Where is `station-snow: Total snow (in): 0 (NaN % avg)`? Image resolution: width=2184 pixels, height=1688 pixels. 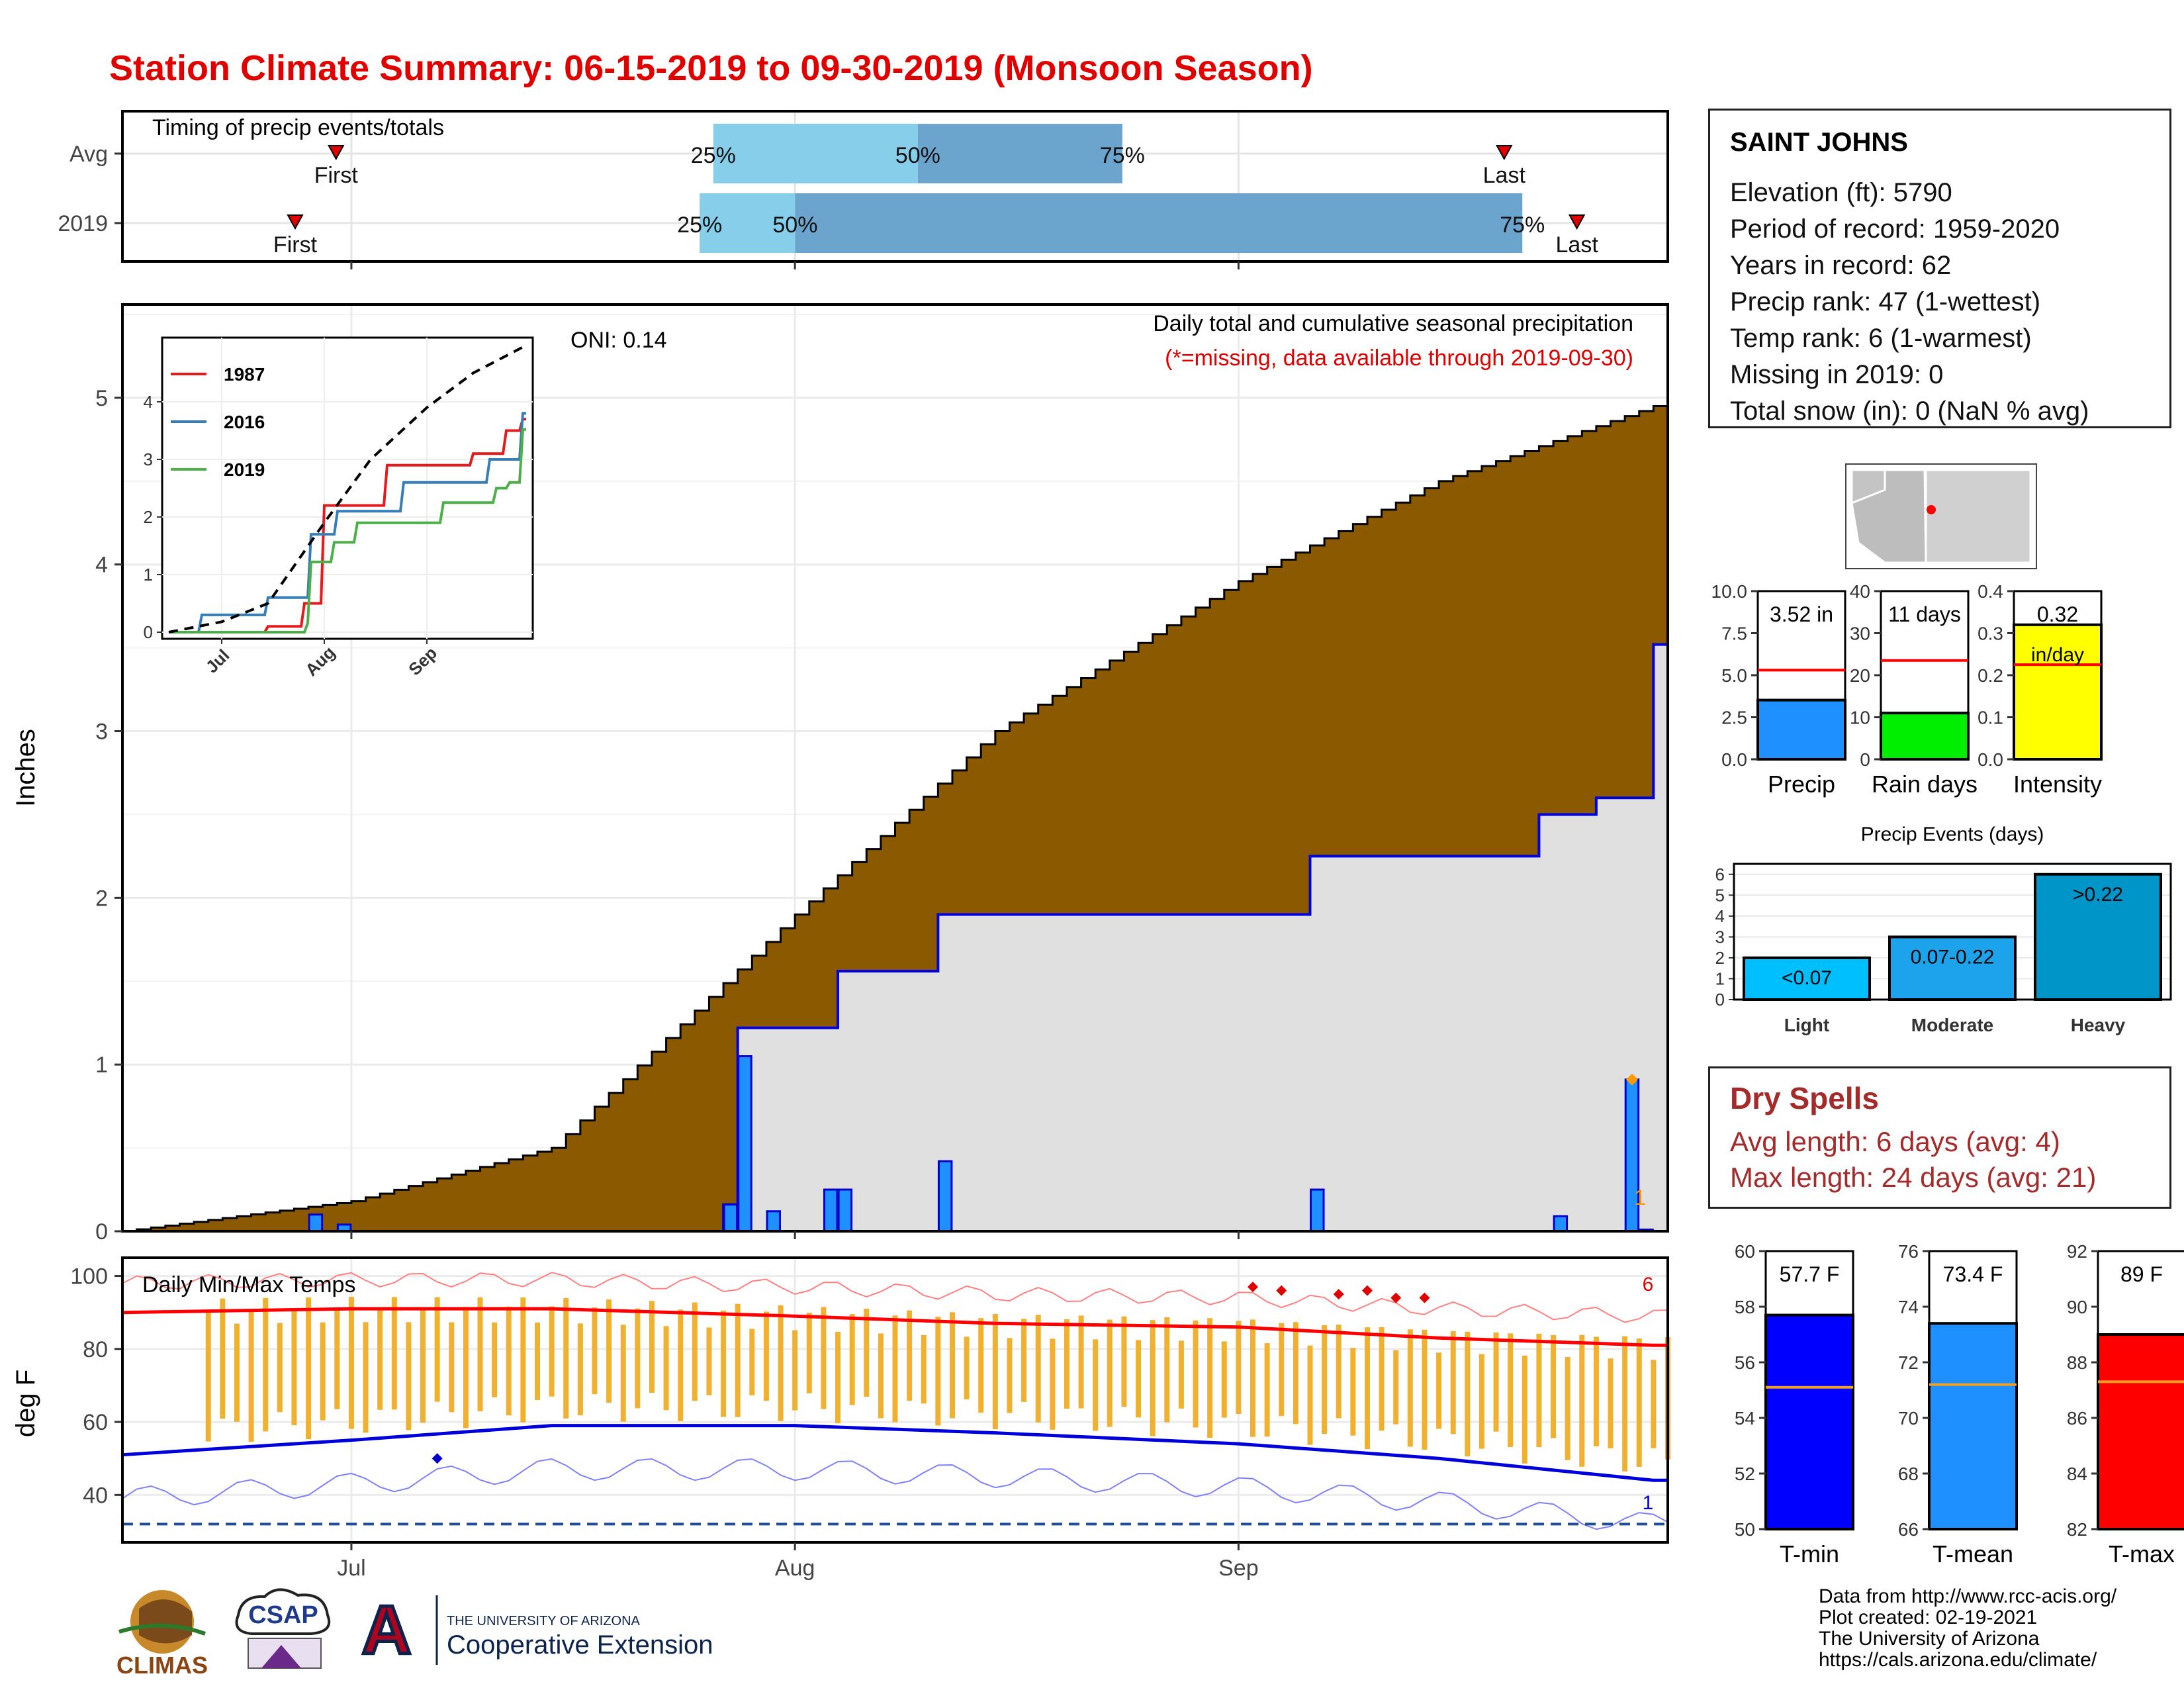 station-snow: Total snow (in): 0 (NaN % avg) is located at coordinates (1909, 411).